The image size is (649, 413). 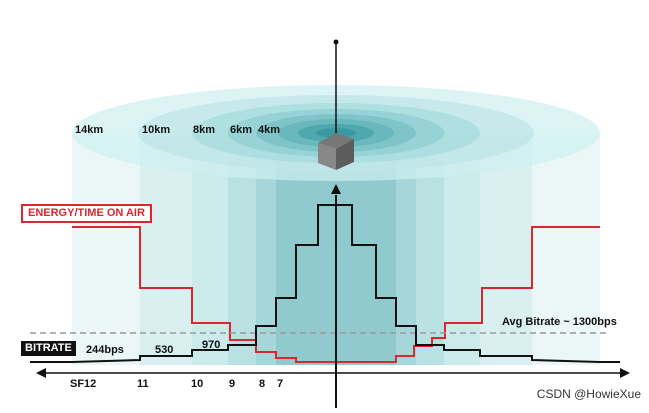 What do you see at coordinates (336, 189) in the screenshot?
I see `center-arrow-head` at bounding box center [336, 189].